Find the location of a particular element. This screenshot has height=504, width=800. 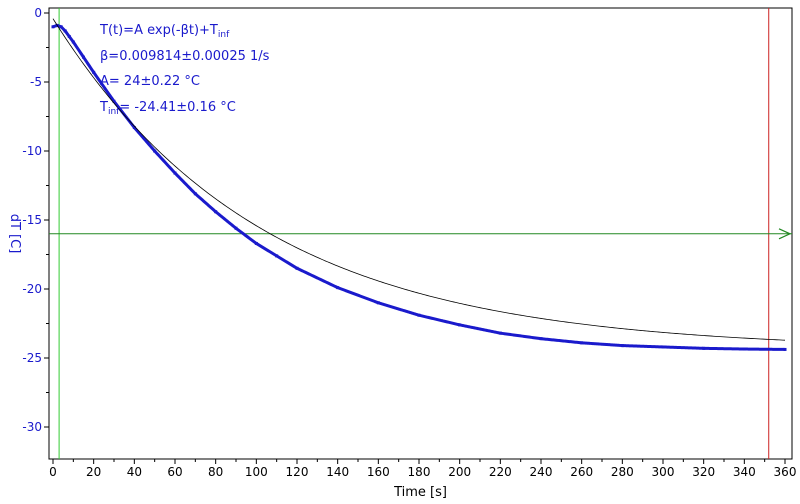

annotation-tinf: Tinf= -24.41±0.16 °C is located at coordinates (167, 108).